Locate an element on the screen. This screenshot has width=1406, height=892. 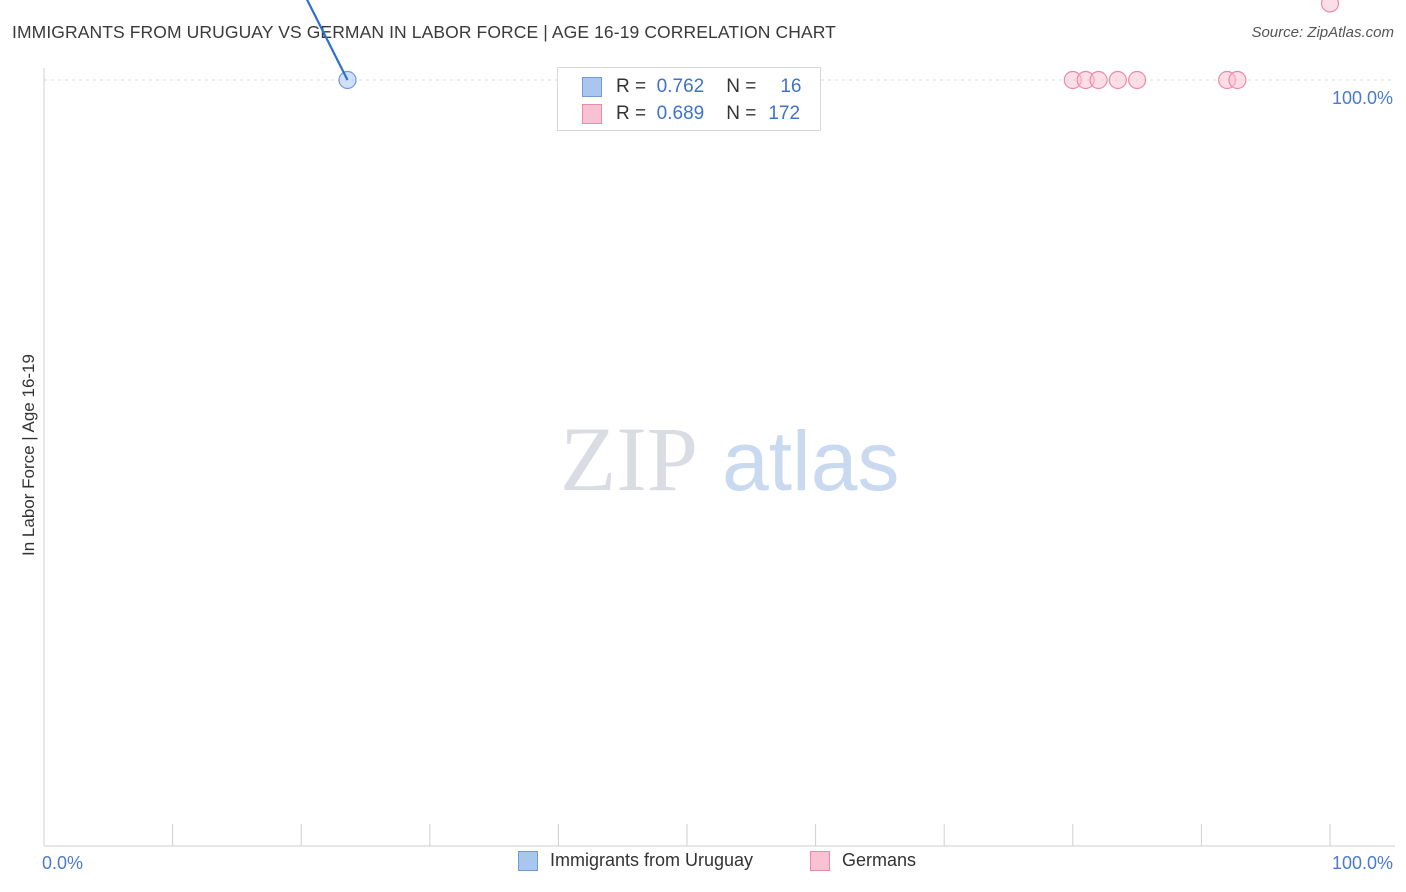
x-tick-label: 0.0% is located at coordinates (62, 863).